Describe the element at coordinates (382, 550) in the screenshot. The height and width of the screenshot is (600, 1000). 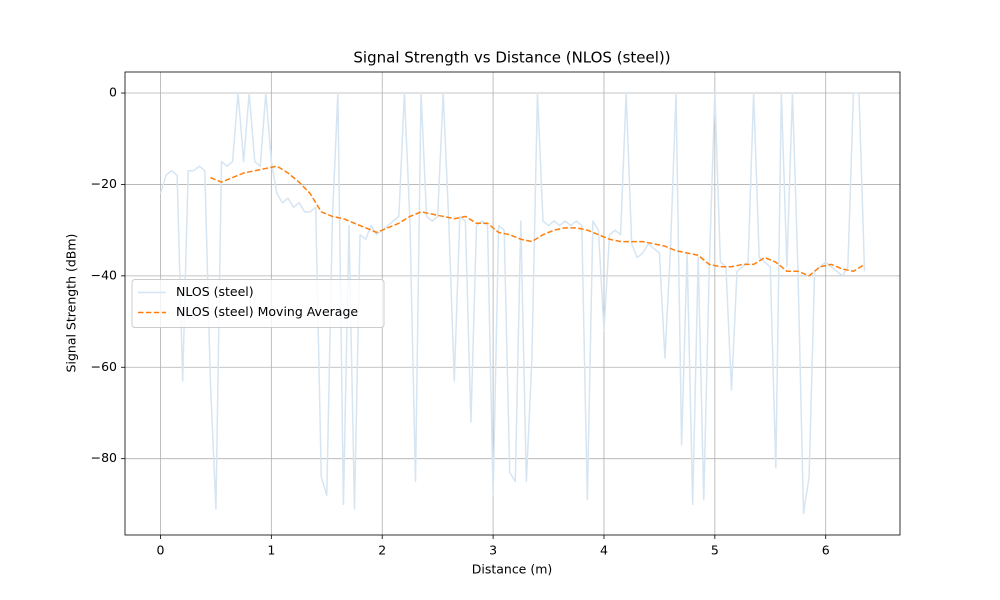
I see `x-tick-label: 2` at that location.